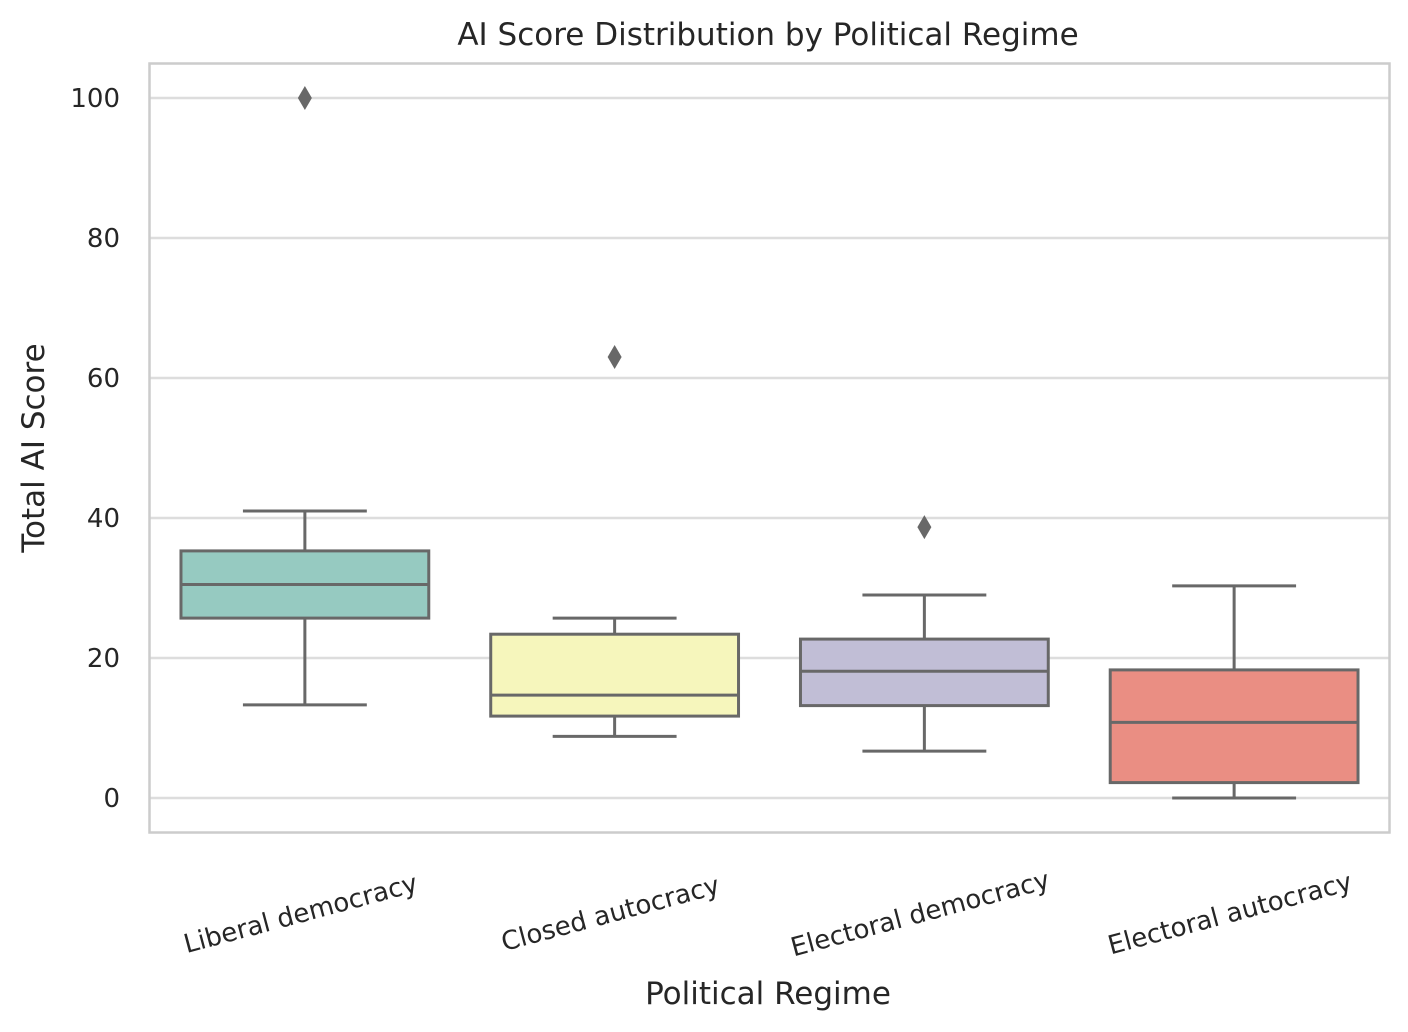  Describe the element at coordinates (103, 239) in the screenshot. I see `y-tick-label: 80` at that location.